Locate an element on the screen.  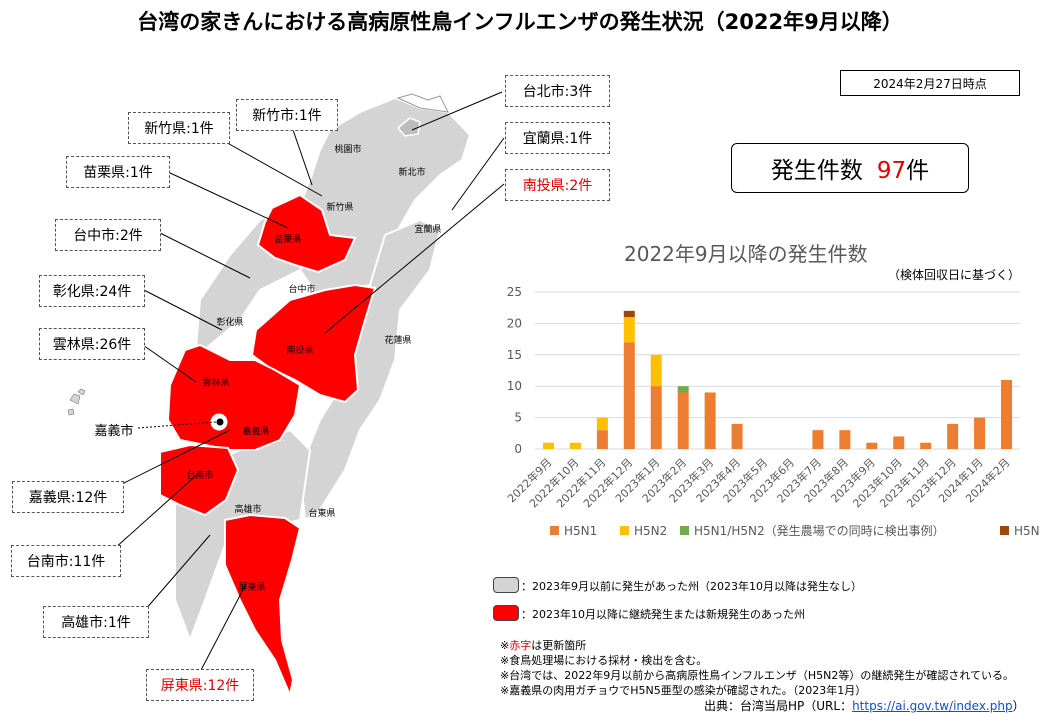
chiayi-city-dot is located at coordinates (220, 422).